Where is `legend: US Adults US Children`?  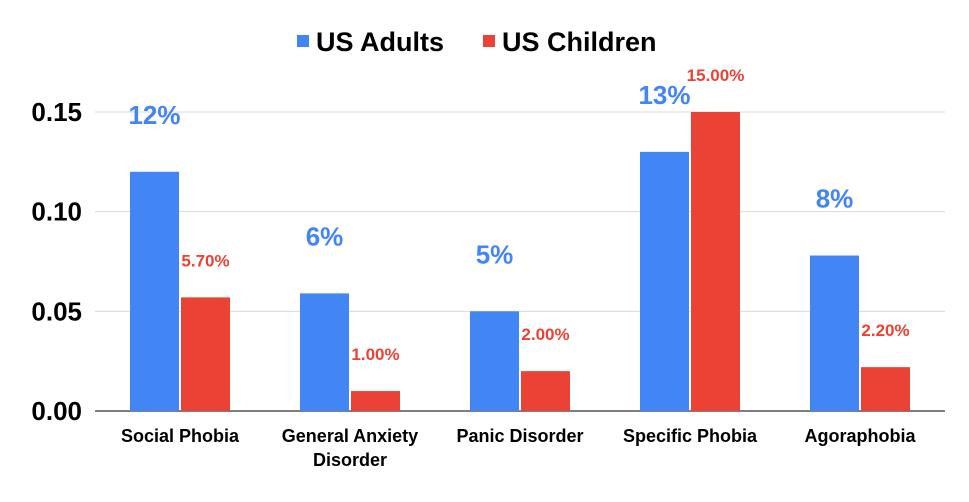 legend: US Adults US Children is located at coordinates (477, 42).